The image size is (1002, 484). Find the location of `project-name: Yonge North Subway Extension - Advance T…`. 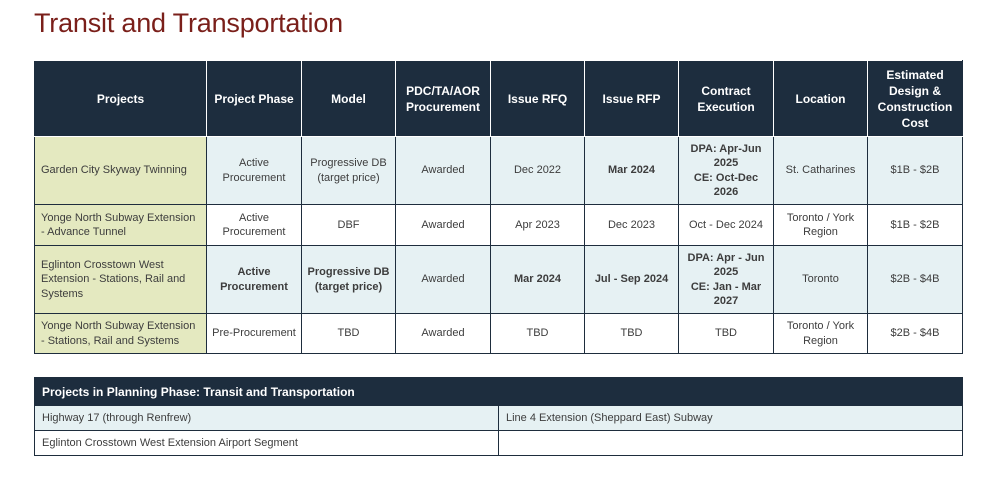

project-name: Yonge North Subway Extension - Advance T… is located at coordinates (120, 225).